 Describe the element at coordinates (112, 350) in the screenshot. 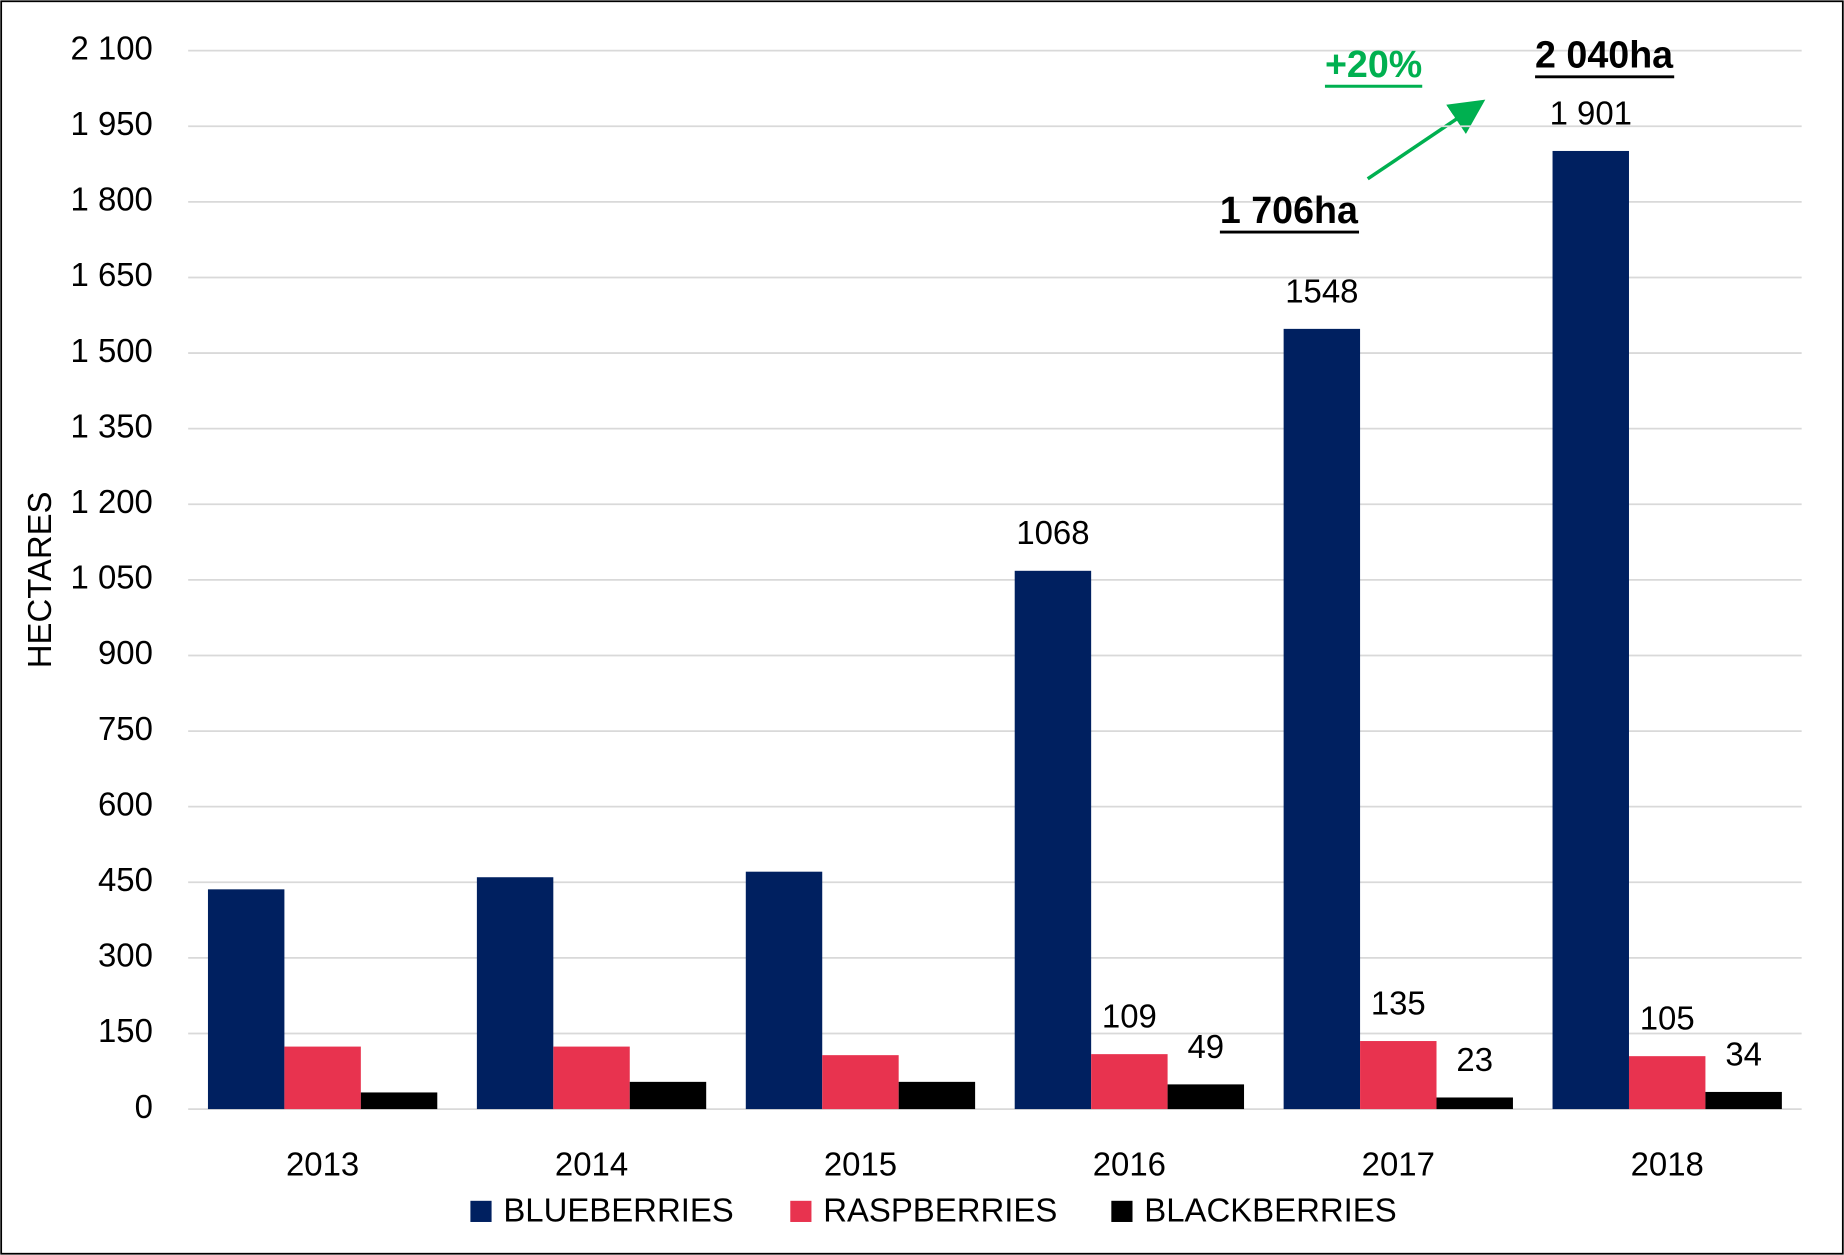

I see `y-tick-label: 1 500` at that location.